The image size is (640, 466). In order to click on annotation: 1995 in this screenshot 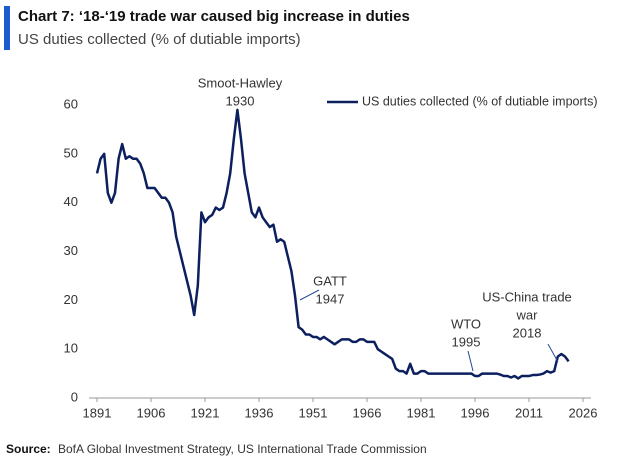, I will do `click(466, 341)`.